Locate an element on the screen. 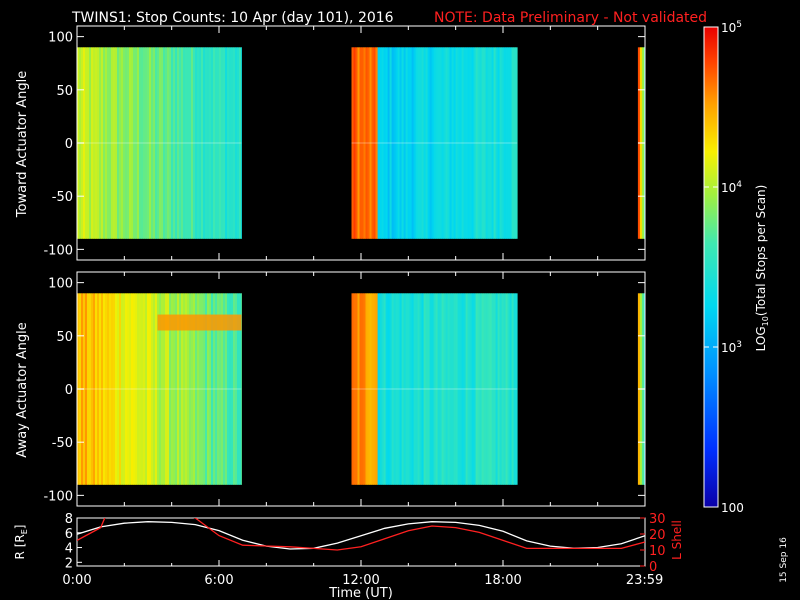 Image resolution: width=800 pixels, height=600 pixels. away-ylabel: Away Actuator Angle is located at coordinates (22, 389).